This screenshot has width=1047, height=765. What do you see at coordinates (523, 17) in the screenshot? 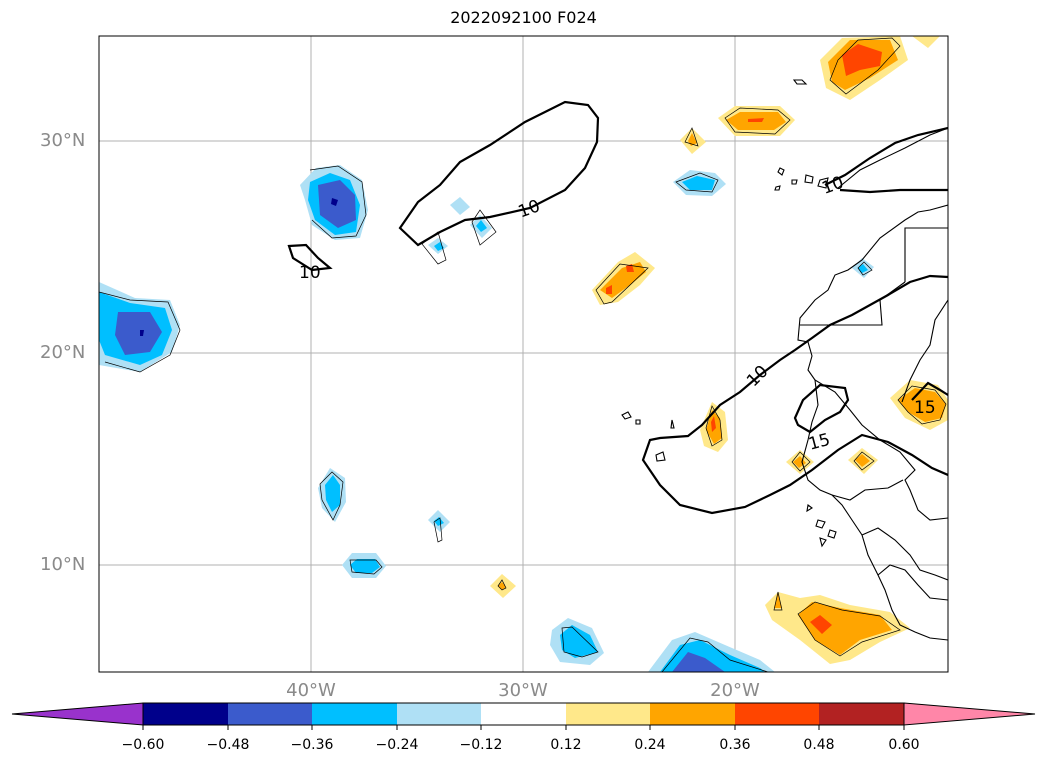
I see `map-title: 2022092100 F024` at bounding box center [523, 17].